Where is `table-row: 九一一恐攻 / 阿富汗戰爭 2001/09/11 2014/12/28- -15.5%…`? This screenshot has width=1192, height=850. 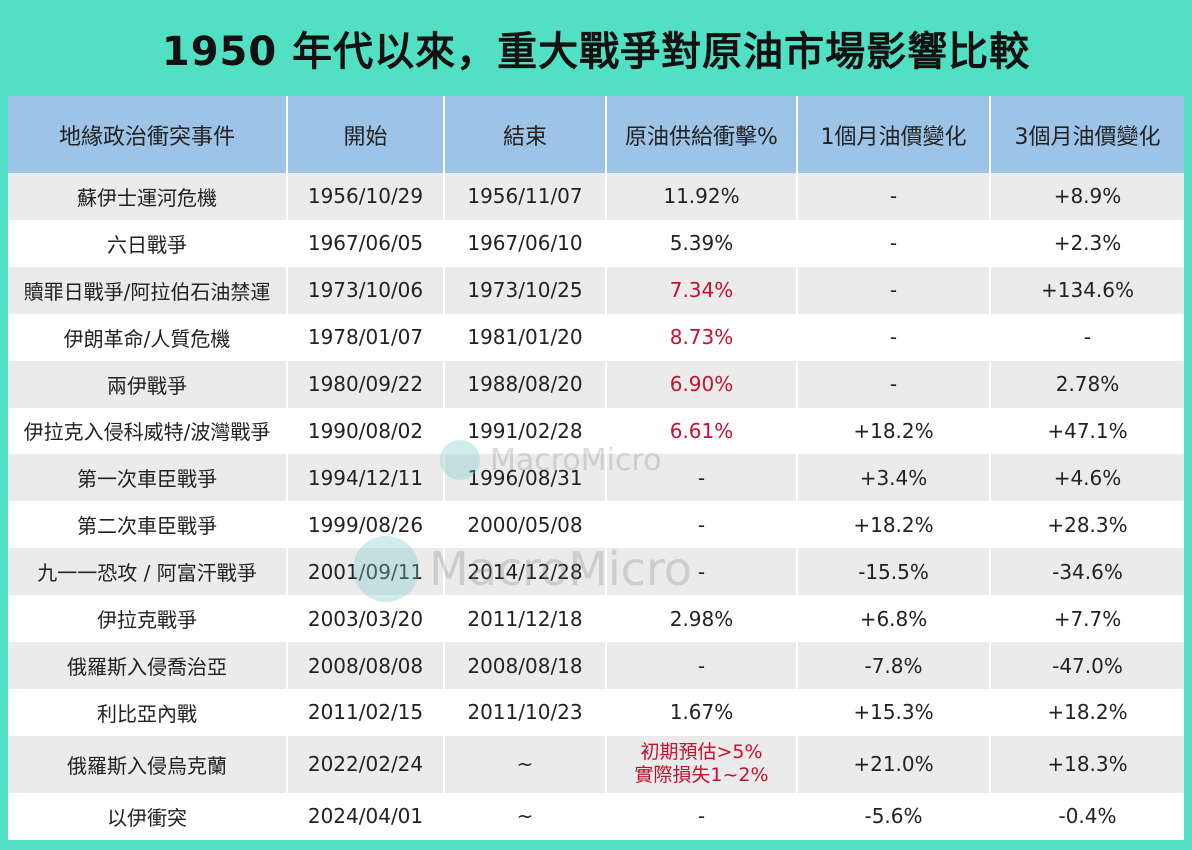
table-row: 九一一恐攻 / 阿富汗戰爭 2001/09/11 2014/12/28- -15.5%… is located at coordinates (596, 572).